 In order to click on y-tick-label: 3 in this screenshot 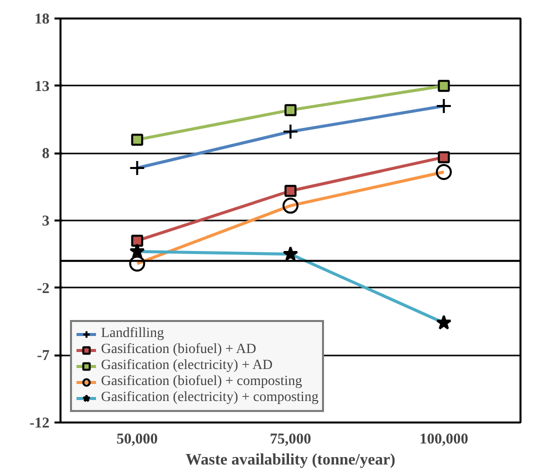, I will do `click(46, 222)`.